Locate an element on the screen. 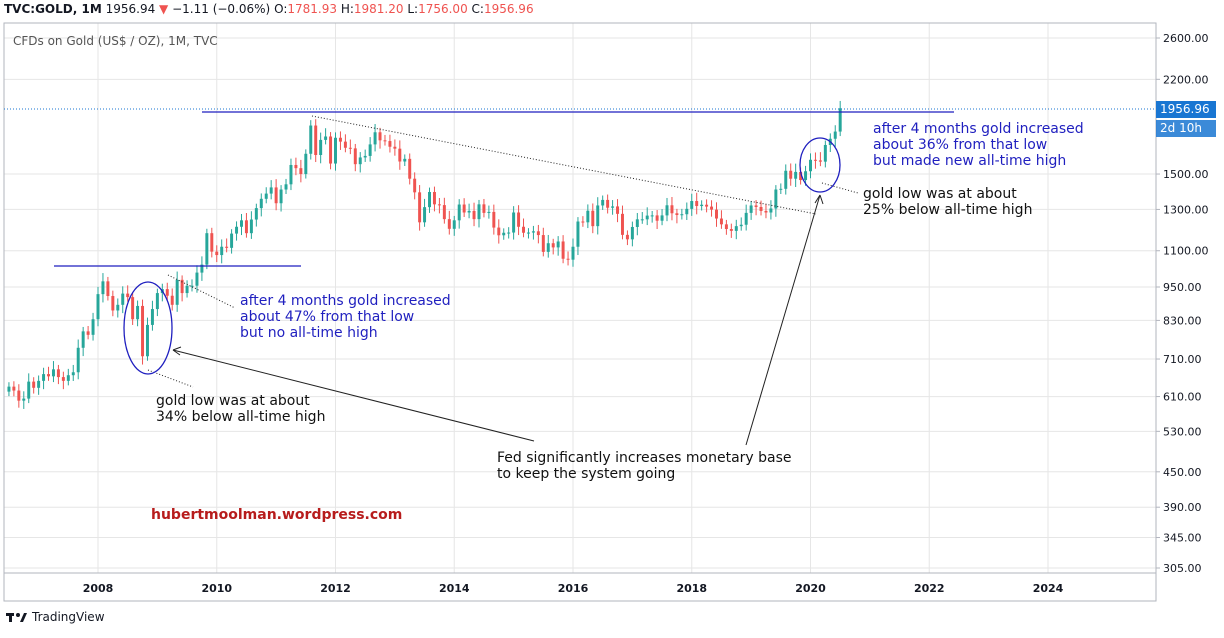 This screenshot has width=1224, height=638. y-tick-label: 950.00 is located at coordinates (1182, 287).